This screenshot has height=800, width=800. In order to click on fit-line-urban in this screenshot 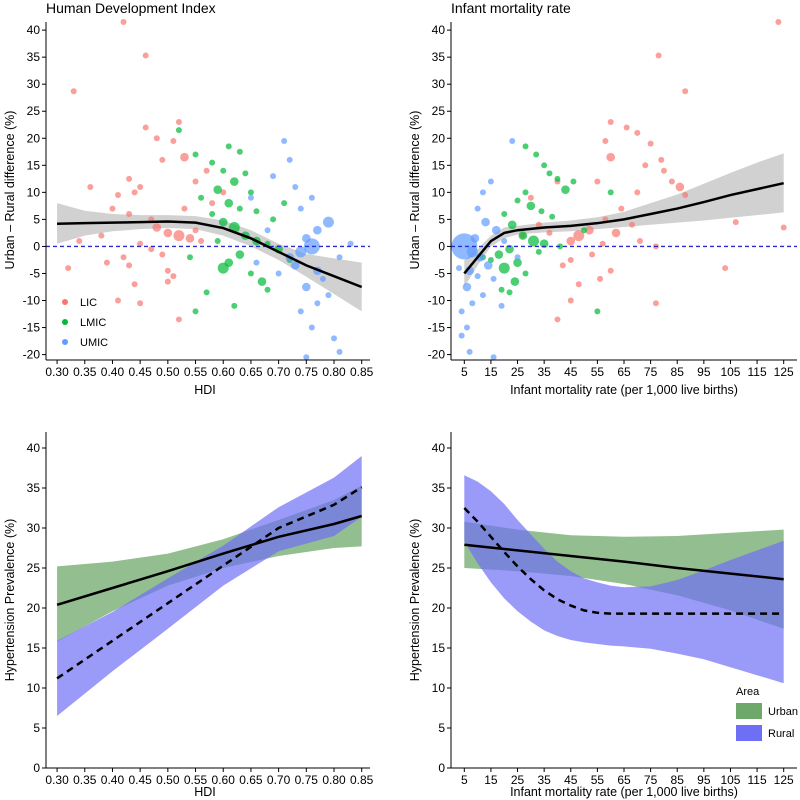, I will do `click(624, 562)`.